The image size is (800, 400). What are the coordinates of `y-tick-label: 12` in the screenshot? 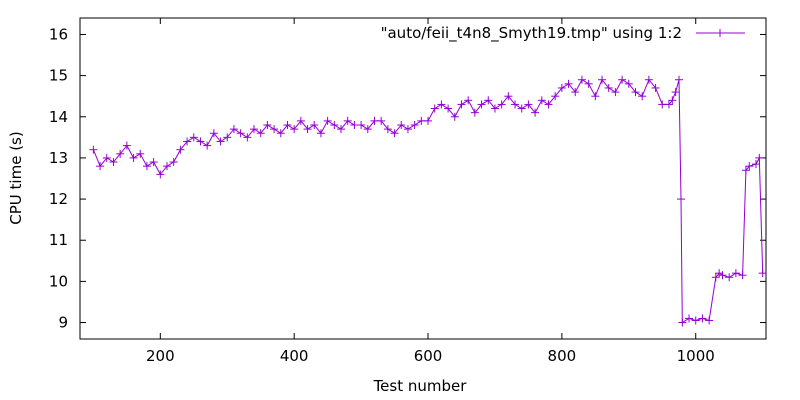 It's located at (58, 199).